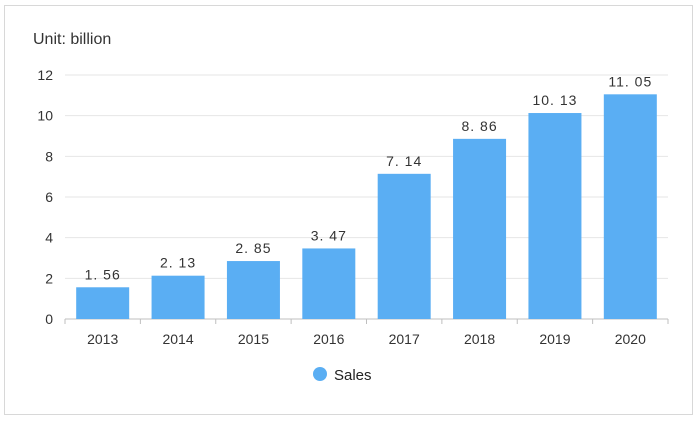 This screenshot has width=700, height=422. What do you see at coordinates (178, 263) in the screenshot?
I see `data-label-2014: 2. 13` at bounding box center [178, 263].